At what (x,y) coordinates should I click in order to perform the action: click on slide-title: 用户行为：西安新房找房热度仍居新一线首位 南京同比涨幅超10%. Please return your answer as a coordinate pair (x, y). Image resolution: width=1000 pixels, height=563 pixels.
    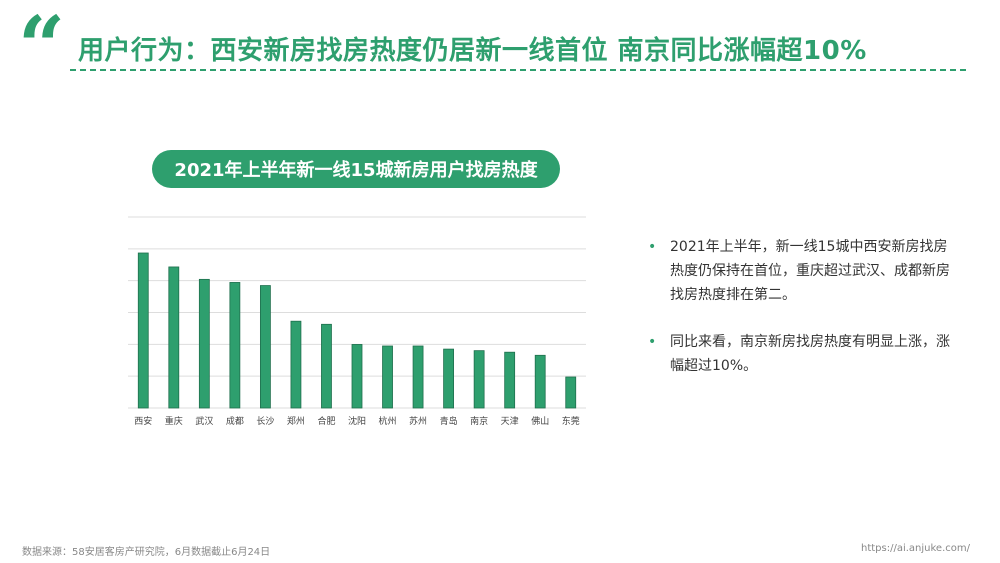
    Looking at the image, I should click on (472, 51).